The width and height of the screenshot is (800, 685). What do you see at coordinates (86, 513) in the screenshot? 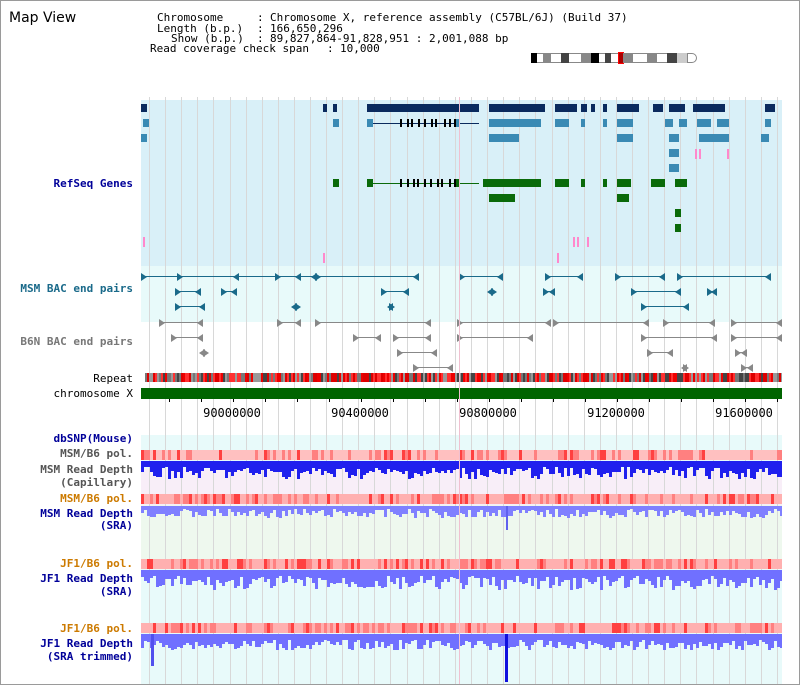
I see `track-label-msm-depth-sra: MSM Read Depth` at bounding box center [86, 513].